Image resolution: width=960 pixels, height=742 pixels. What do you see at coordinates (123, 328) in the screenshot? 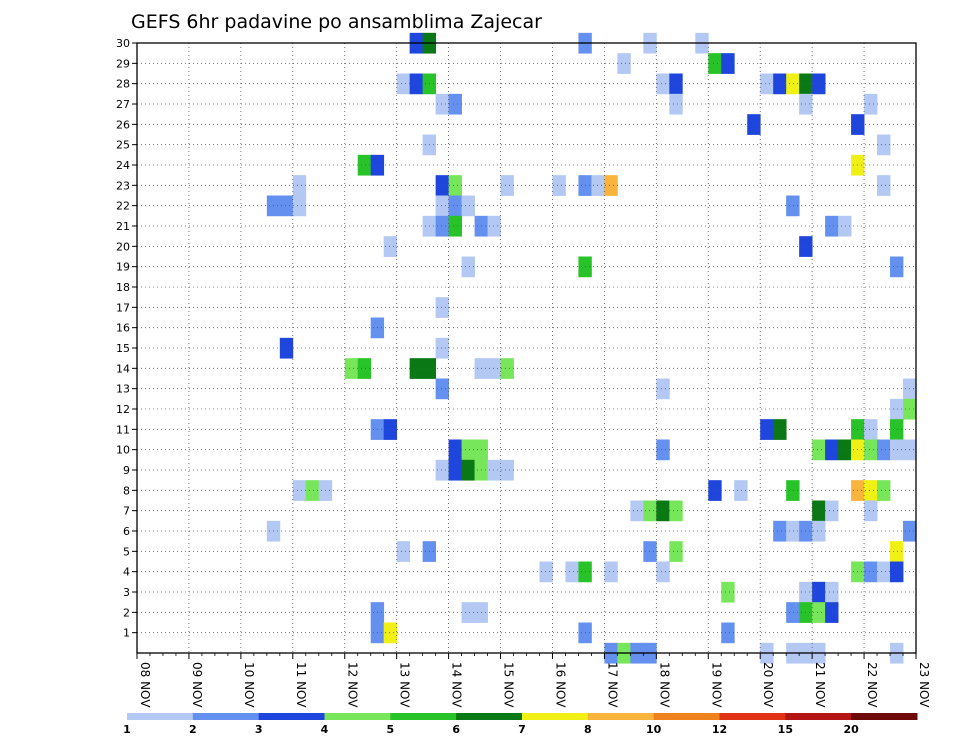
I see `y-tick-label: 16` at bounding box center [123, 328].